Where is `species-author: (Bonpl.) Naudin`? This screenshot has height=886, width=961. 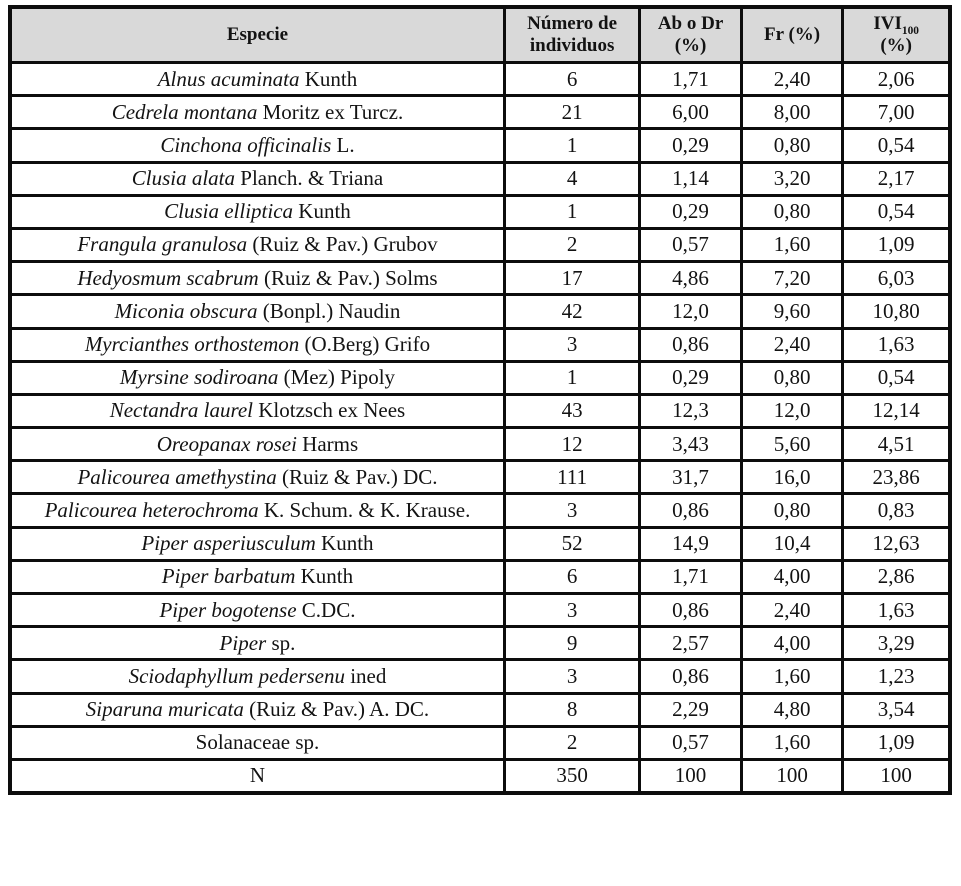 species-author: (Bonpl.) Naudin is located at coordinates (329, 310).